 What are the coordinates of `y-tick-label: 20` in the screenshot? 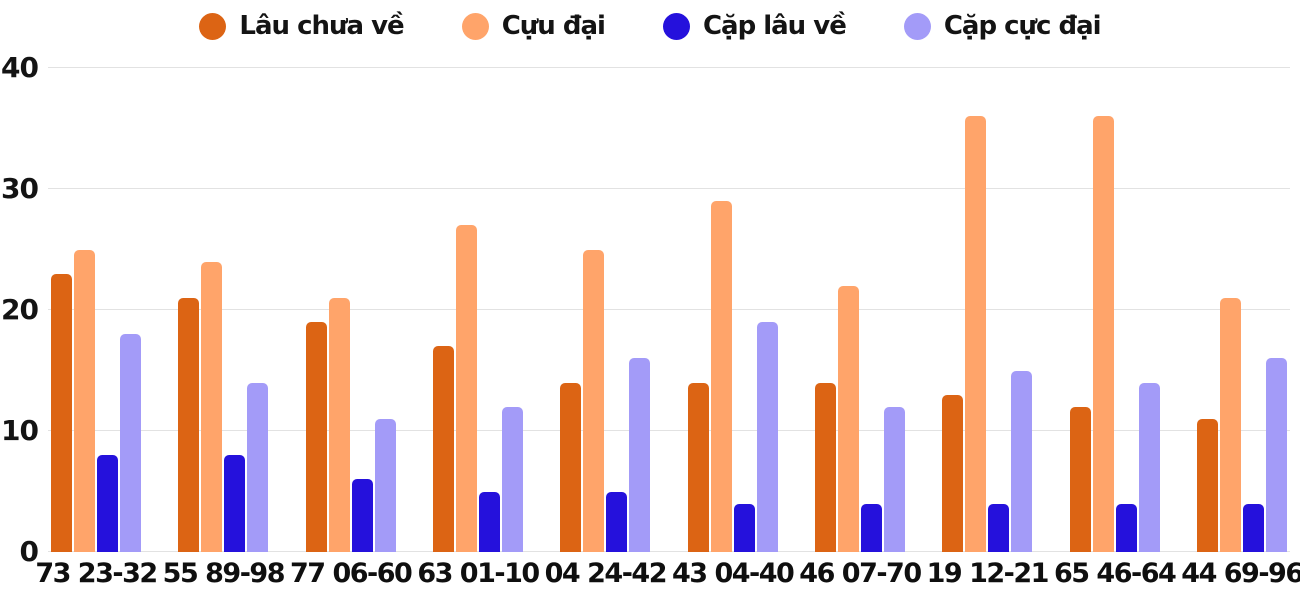 It's located at (20, 309).